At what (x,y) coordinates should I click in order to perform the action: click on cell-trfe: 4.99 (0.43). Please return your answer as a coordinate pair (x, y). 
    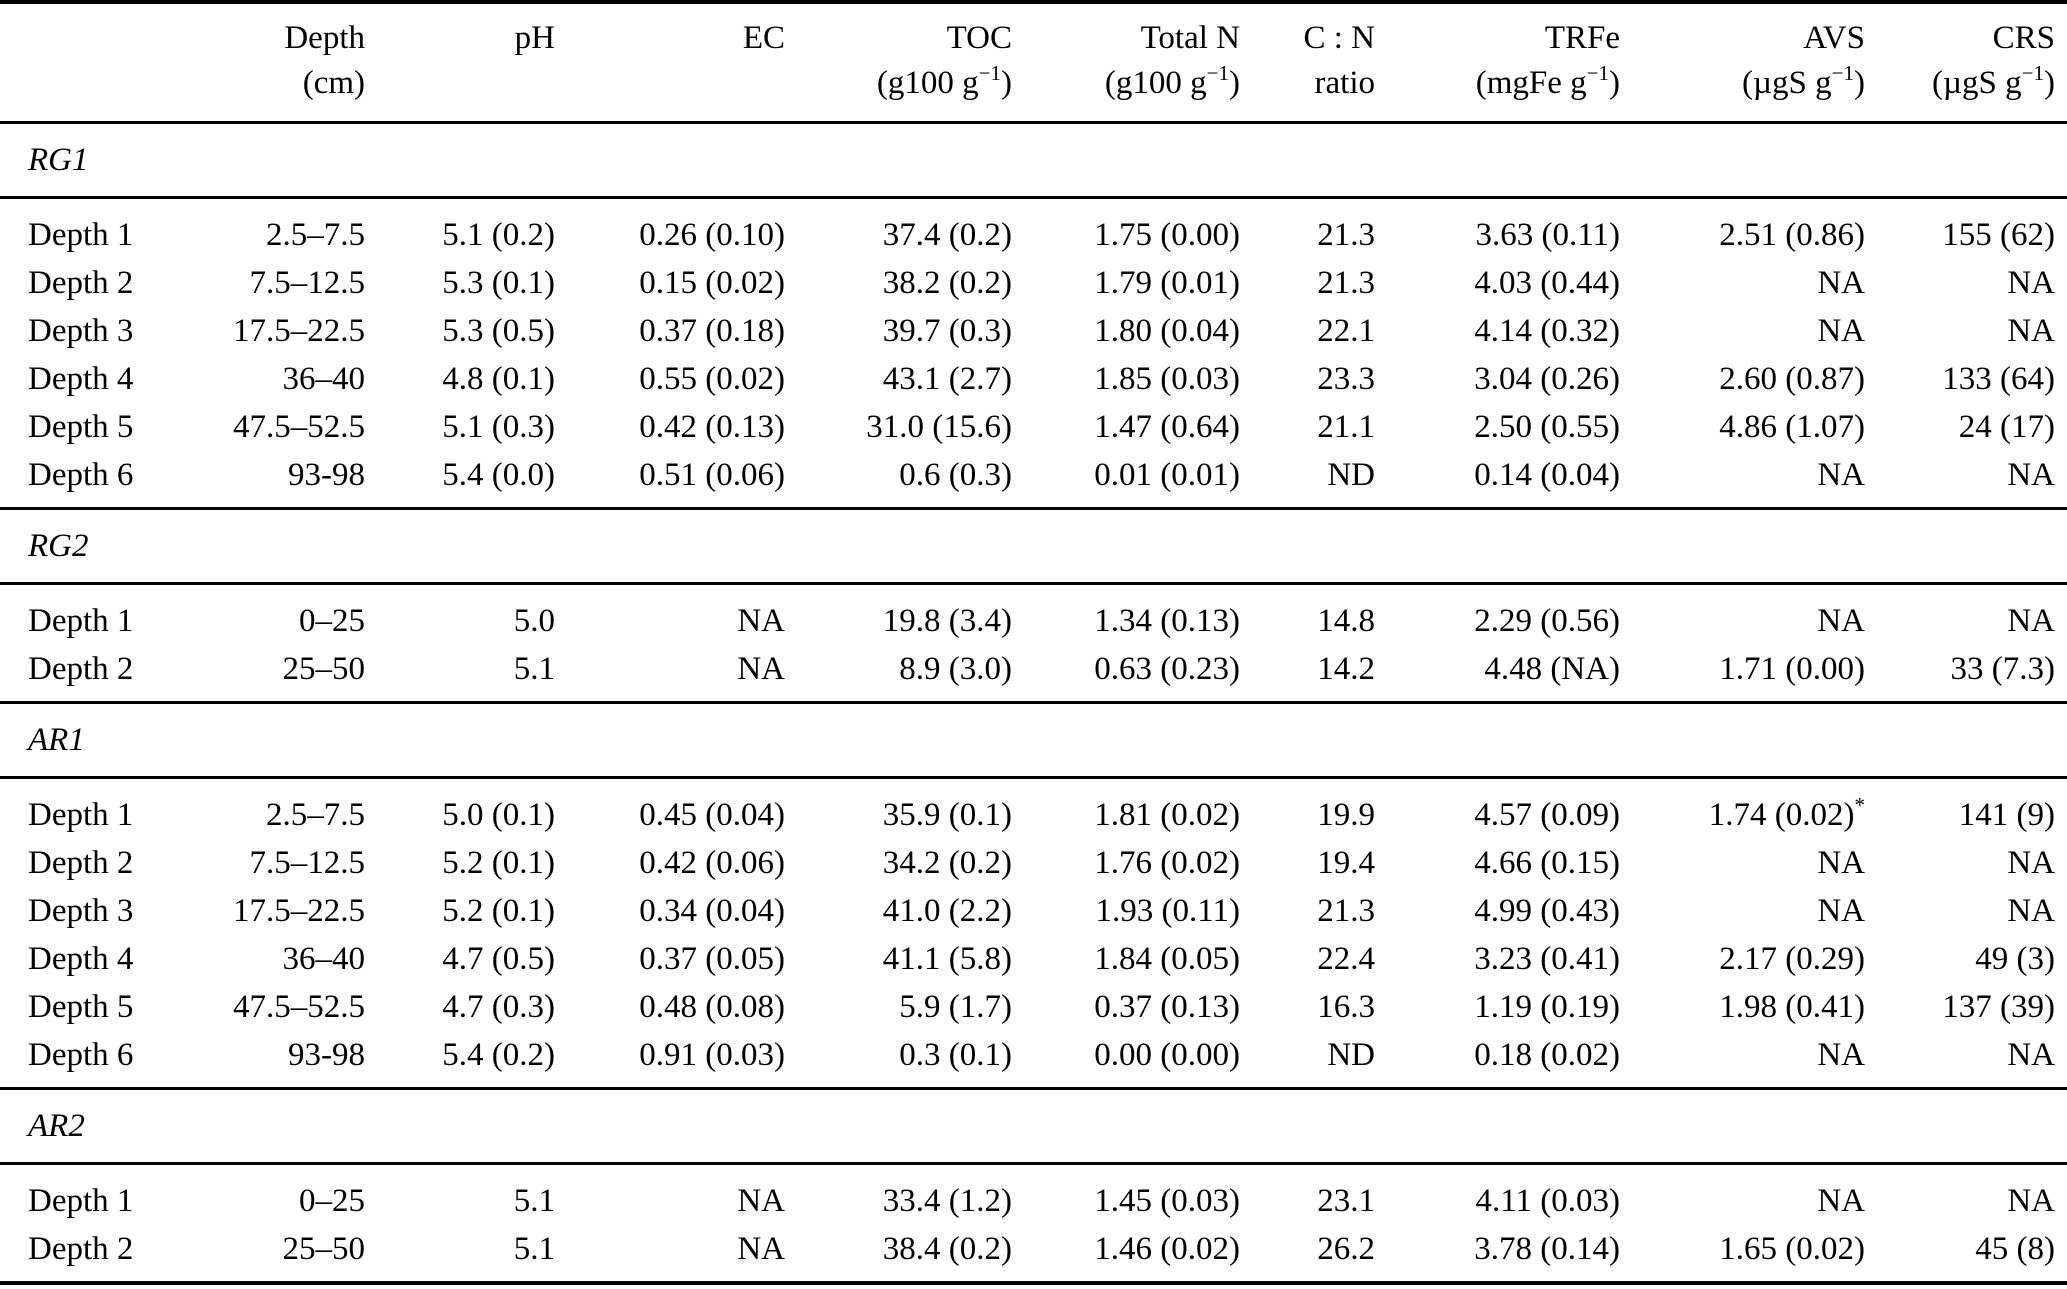
    Looking at the image, I should click on (1547, 911).